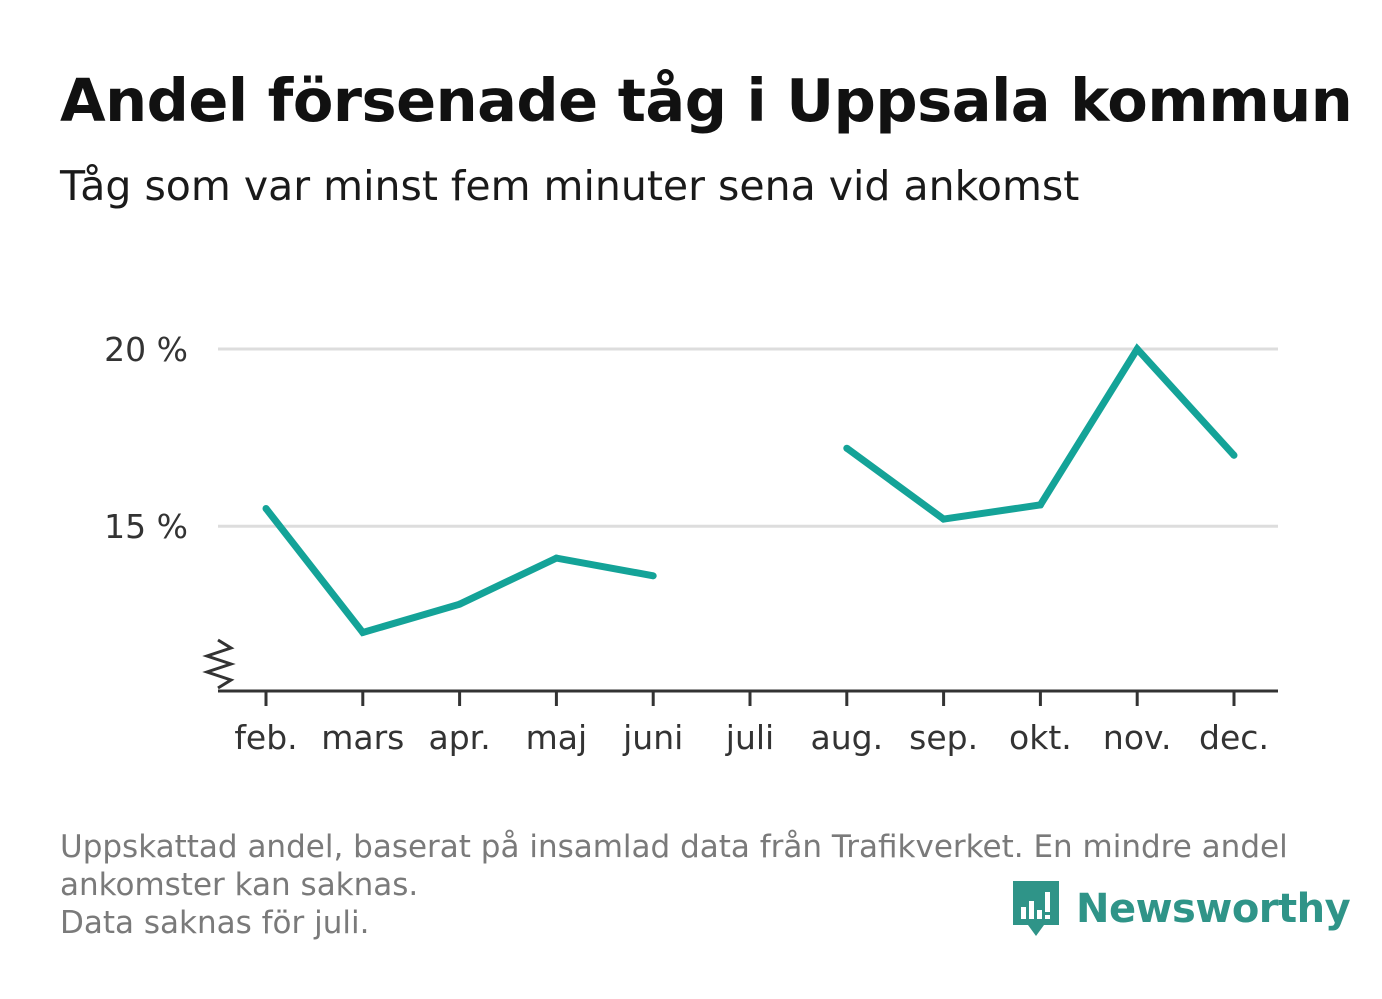  Describe the element at coordinates (706, 100) in the screenshot. I see `chart-title: Andel försenade tåg i Uppsala kommun` at that location.